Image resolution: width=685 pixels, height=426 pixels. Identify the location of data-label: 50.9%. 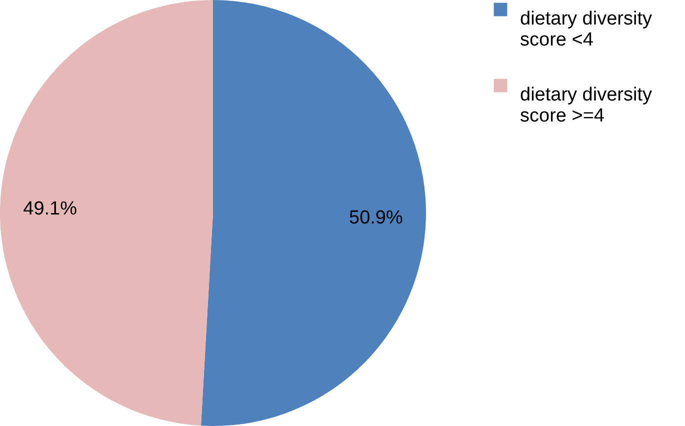
(375, 218).